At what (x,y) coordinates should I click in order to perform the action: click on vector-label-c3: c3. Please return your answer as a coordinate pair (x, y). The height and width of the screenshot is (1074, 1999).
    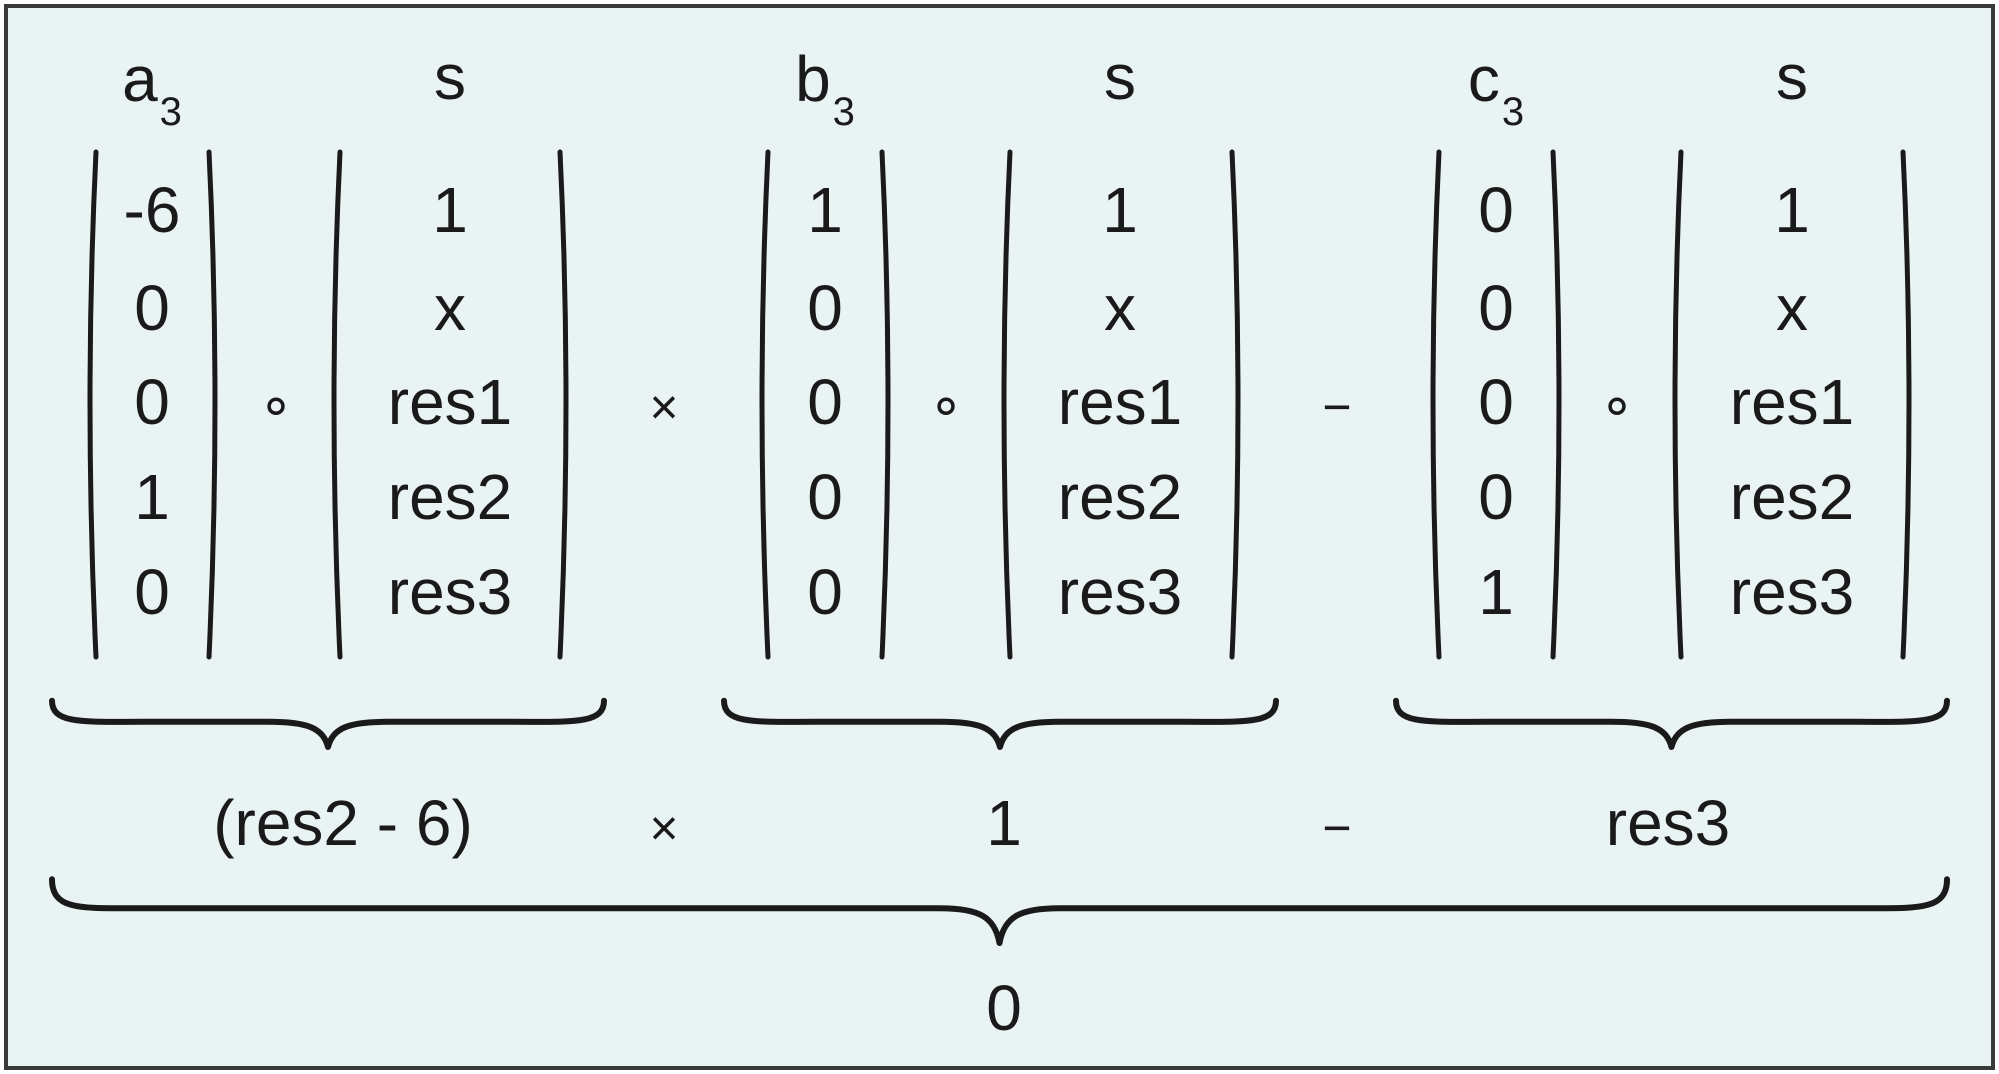
    Looking at the image, I should click on (1496, 88).